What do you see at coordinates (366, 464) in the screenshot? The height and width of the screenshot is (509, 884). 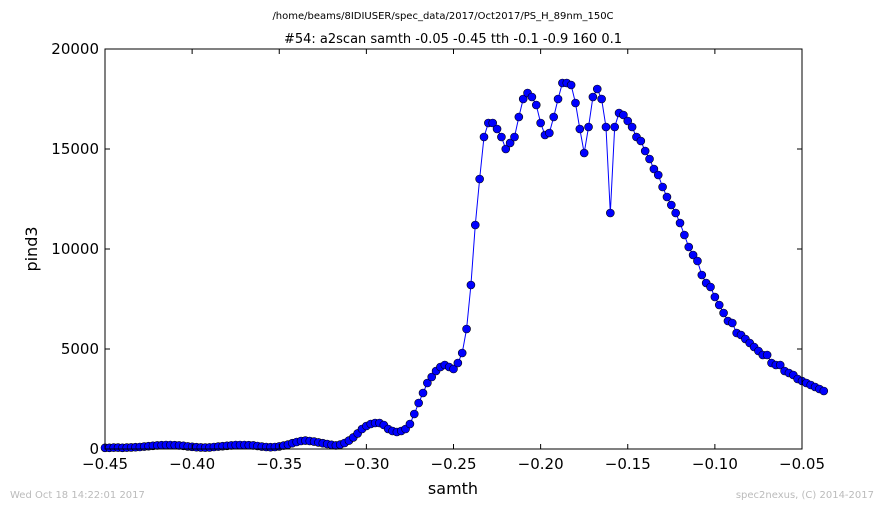 I see `x-tick-label: −0.30` at bounding box center [366, 464].